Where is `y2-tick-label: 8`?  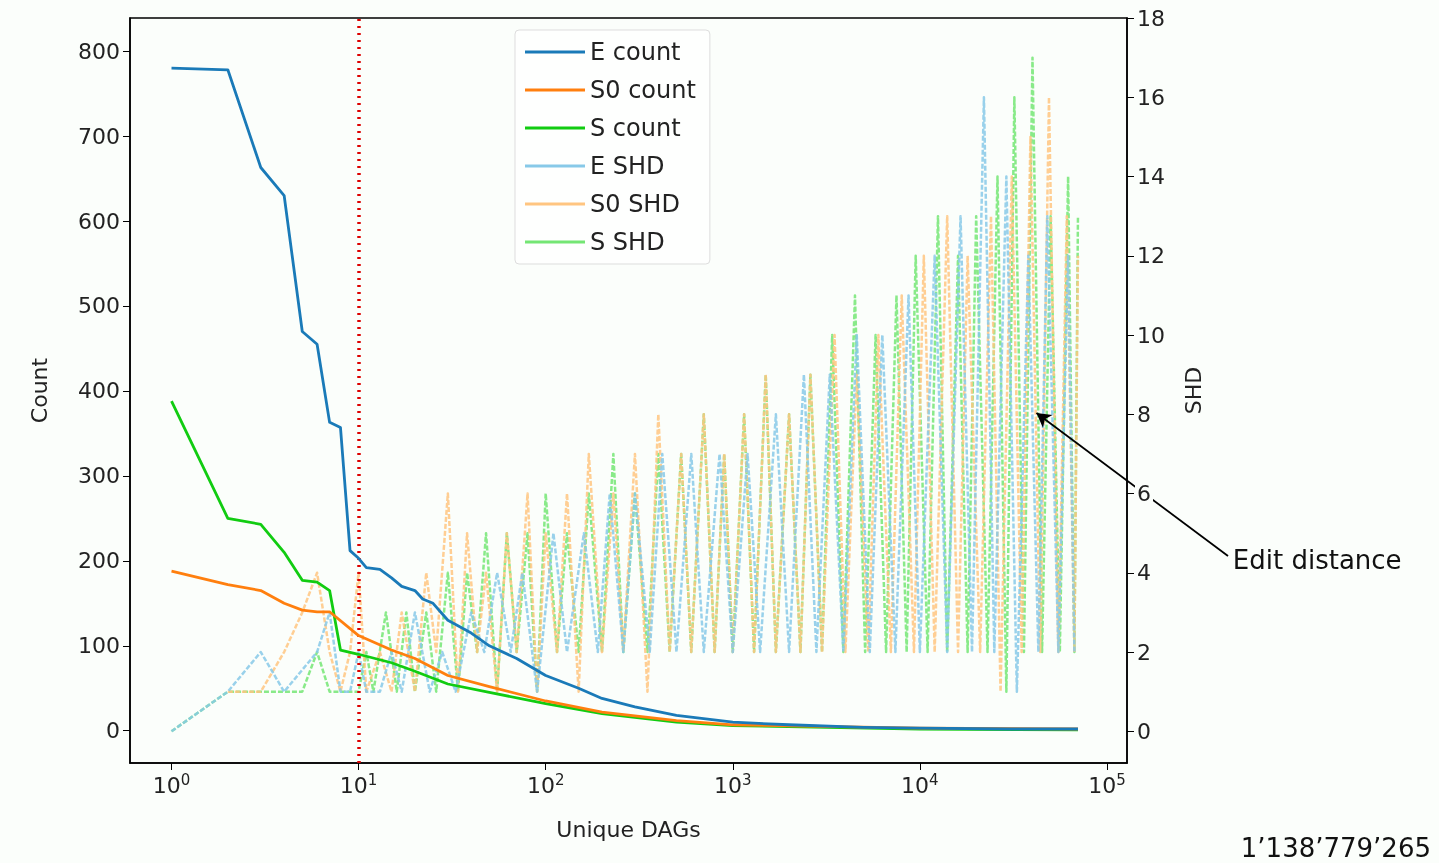
y2-tick-label: 8 is located at coordinates (1144, 414).